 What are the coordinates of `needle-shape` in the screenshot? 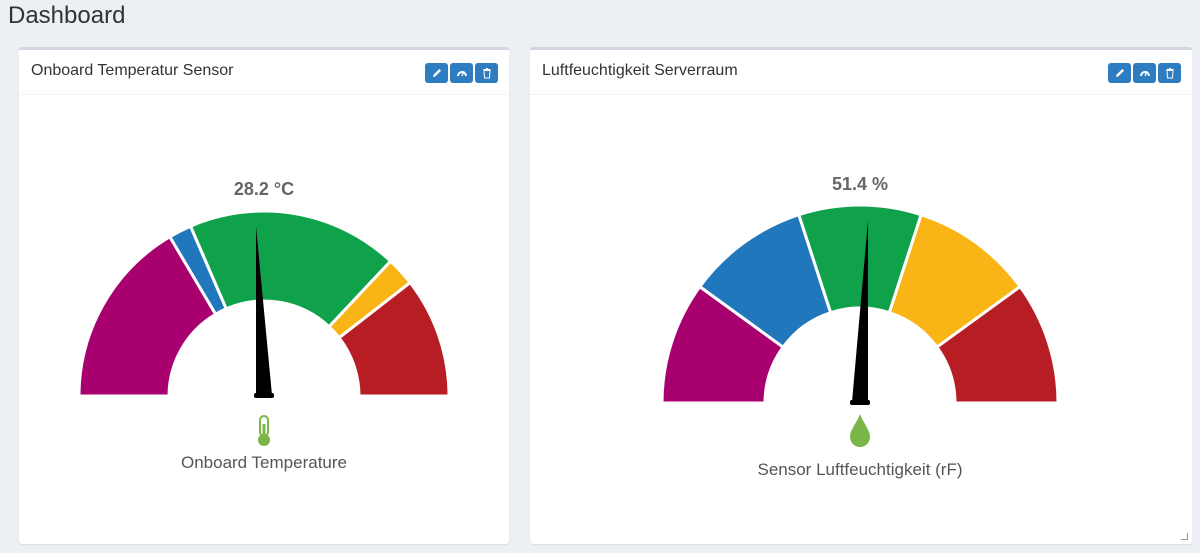 It's located at (860, 311).